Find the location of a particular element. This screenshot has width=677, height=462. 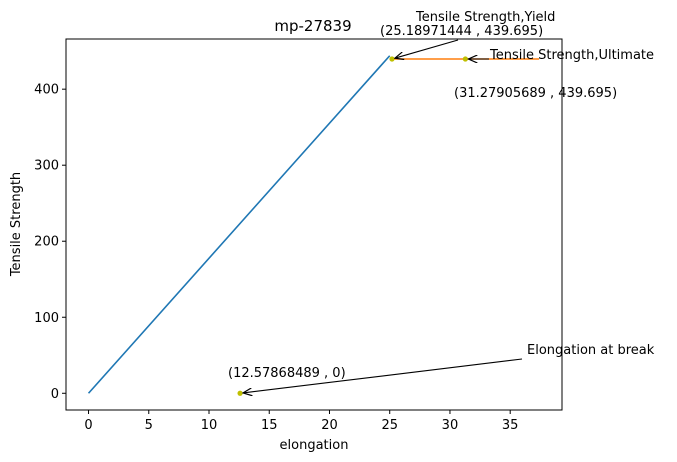

x-tick-label-25: 25 is located at coordinates (389, 425).